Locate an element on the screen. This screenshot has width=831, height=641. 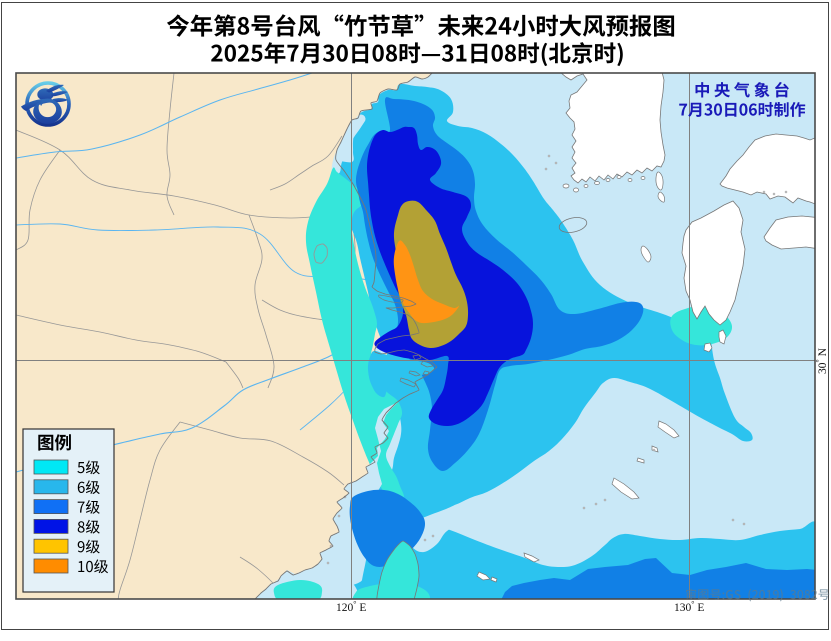
svg-text: 120° E is located at coordinates (351, 607).